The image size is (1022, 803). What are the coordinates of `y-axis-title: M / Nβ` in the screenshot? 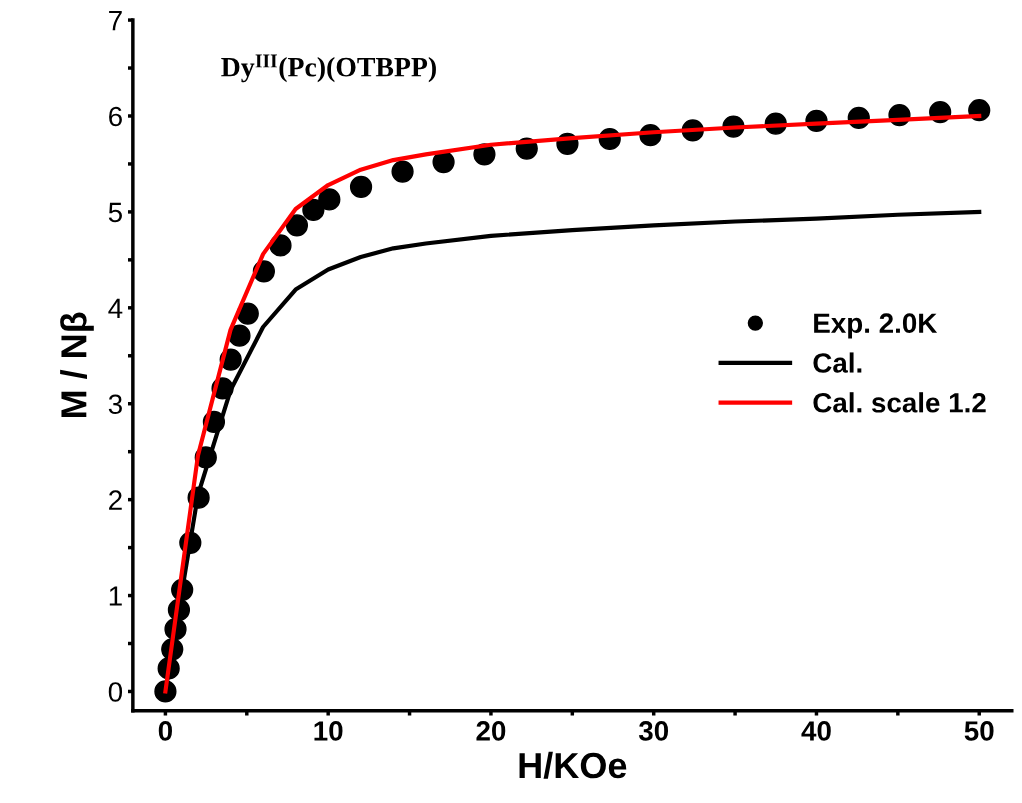 It's located at (77, 365).